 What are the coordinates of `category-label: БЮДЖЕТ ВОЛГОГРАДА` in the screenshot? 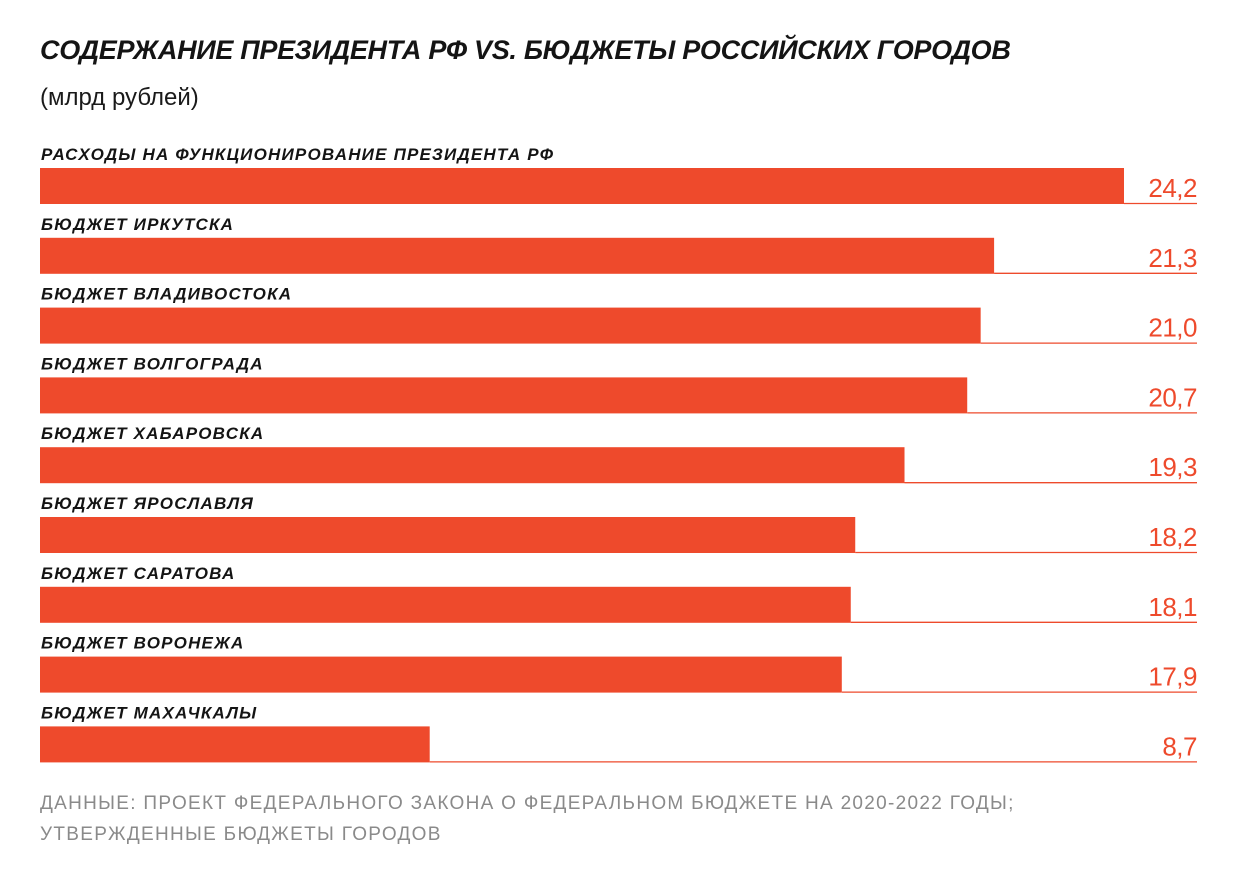 It's located at (152, 363).